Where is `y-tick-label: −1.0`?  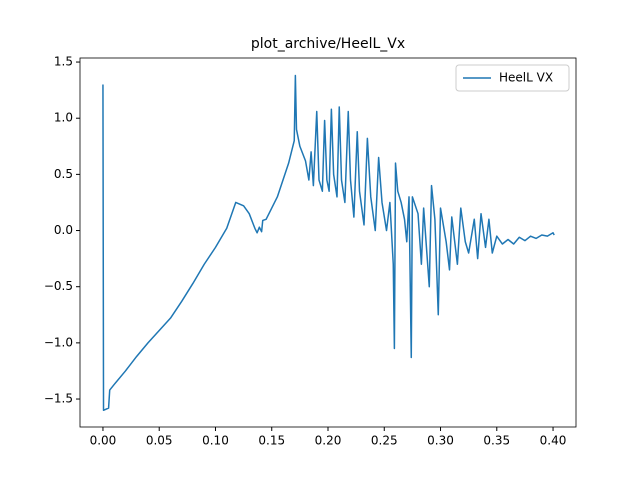
y-tick-label: −1.0 is located at coordinates (58, 342).